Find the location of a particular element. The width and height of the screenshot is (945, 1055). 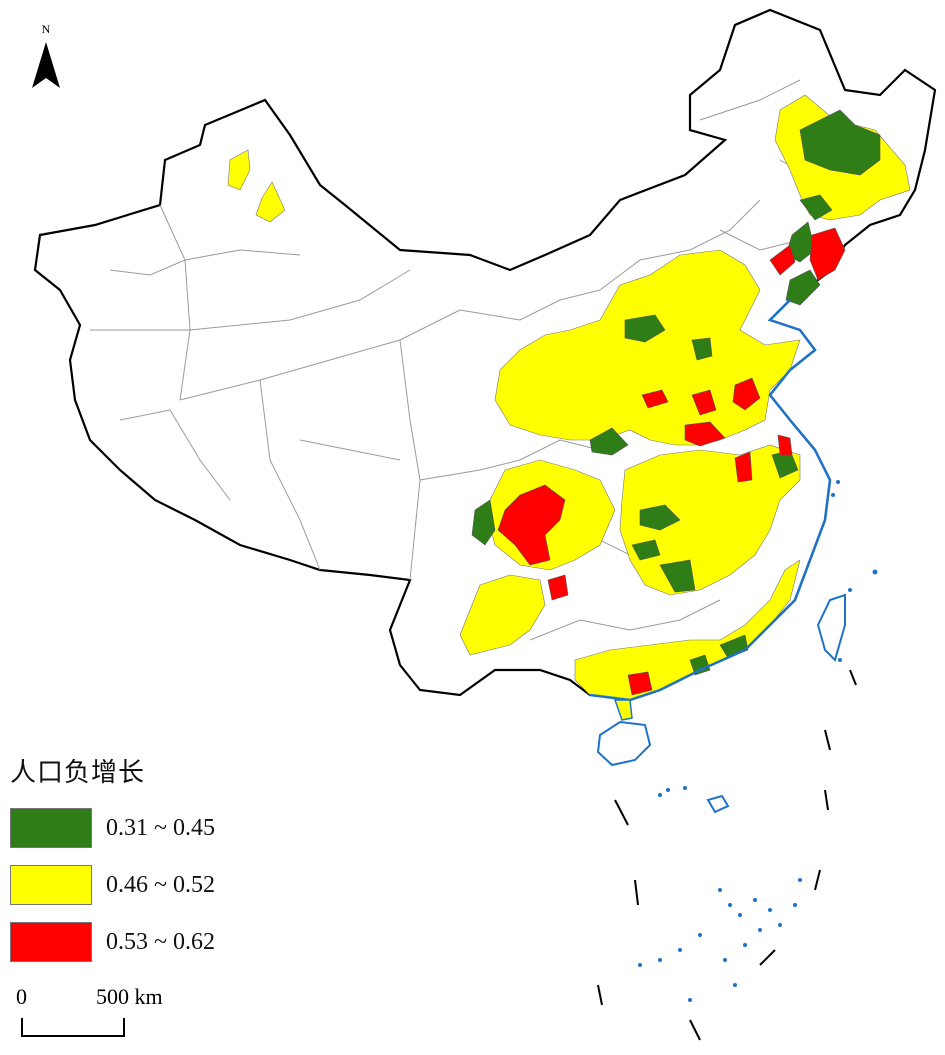

island-dots is located at coordinates (758, 741).